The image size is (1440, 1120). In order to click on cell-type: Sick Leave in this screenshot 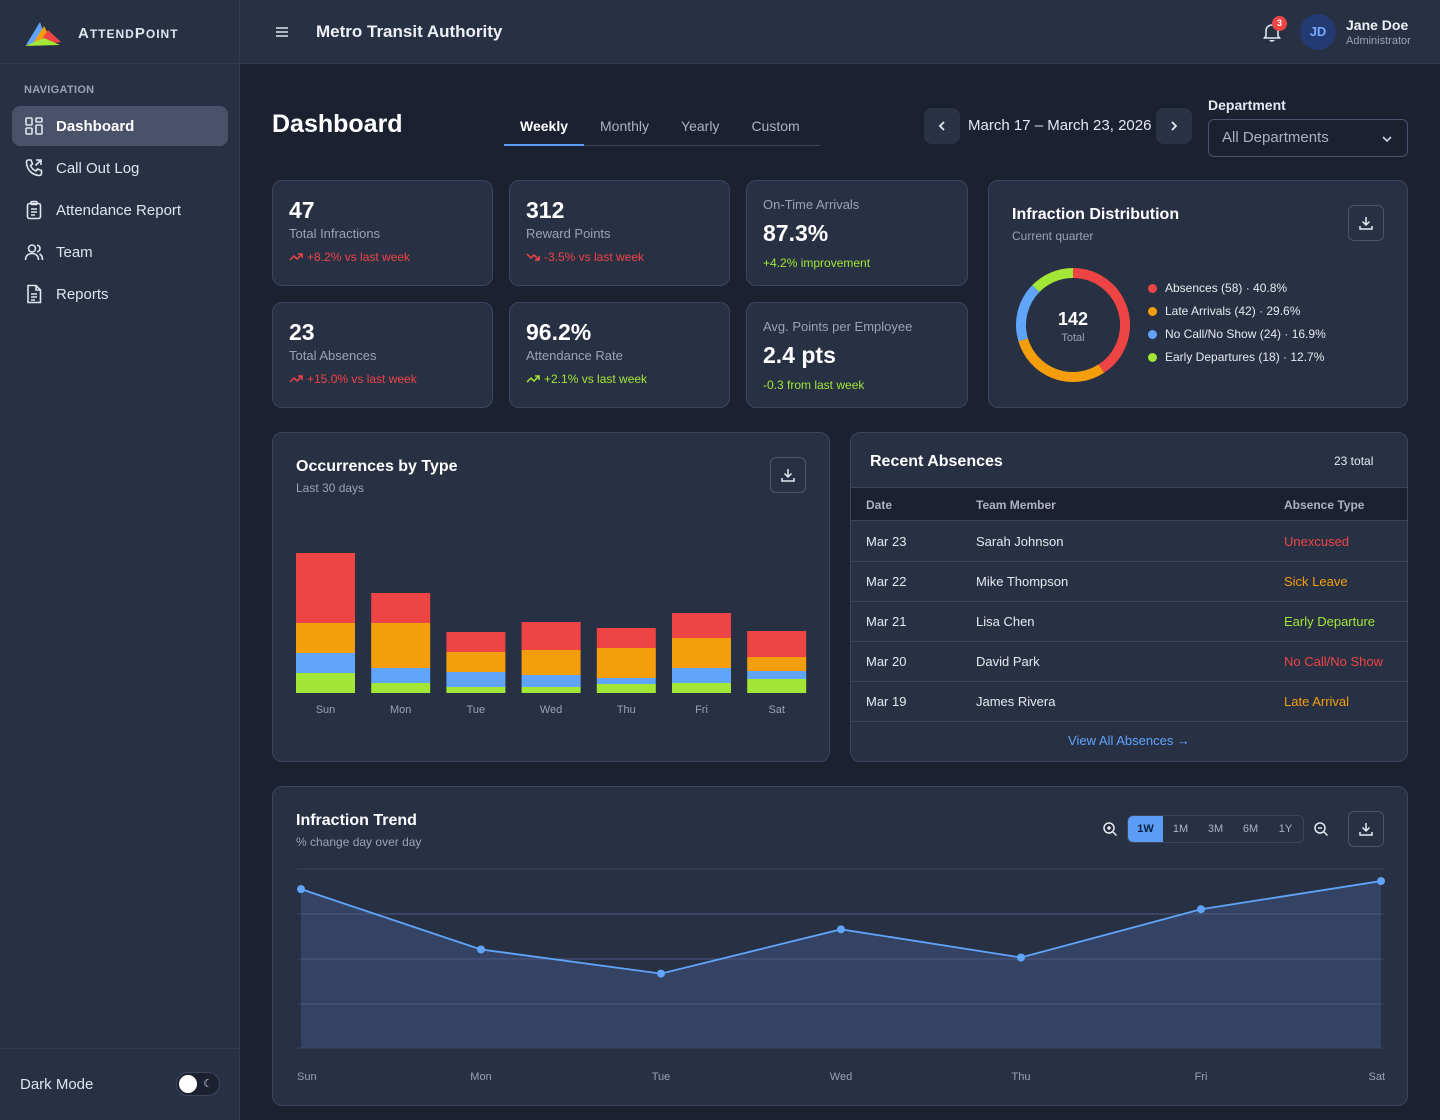, I will do `click(1316, 581)`.